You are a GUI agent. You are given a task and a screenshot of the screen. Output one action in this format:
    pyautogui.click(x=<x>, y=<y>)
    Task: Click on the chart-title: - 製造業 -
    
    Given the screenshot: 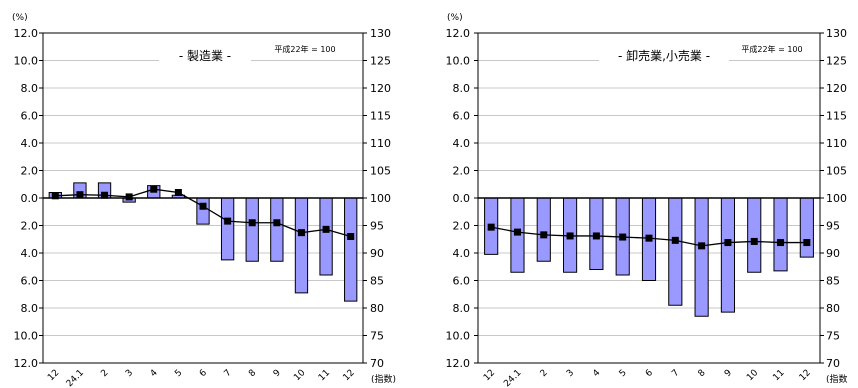 What is the action you would take?
    pyautogui.click(x=205, y=56)
    